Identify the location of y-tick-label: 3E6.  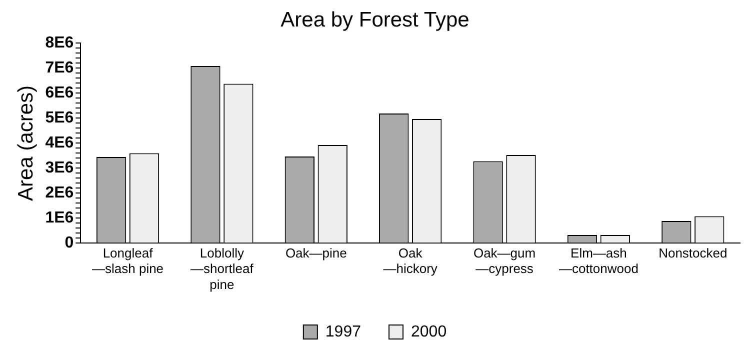
(59, 168).